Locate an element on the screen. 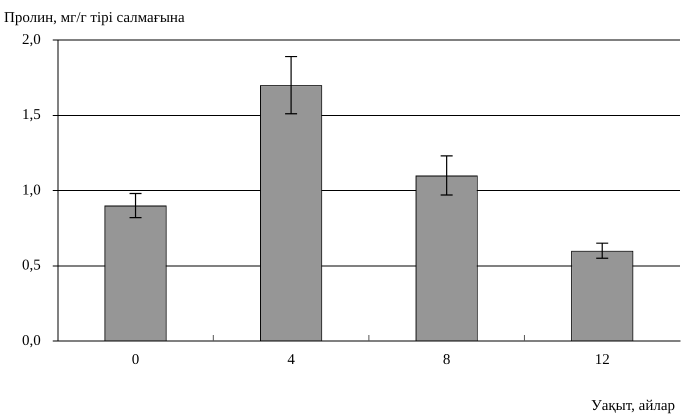 The image size is (681, 417). x-axis-title: Уақыт, айлар is located at coordinates (633, 406).